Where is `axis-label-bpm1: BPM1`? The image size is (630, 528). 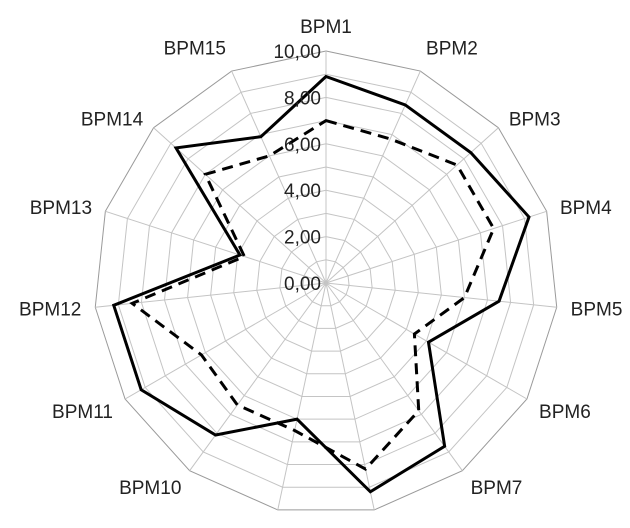 axis-label-bpm1: BPM1 is located at coordinates (326, 27).